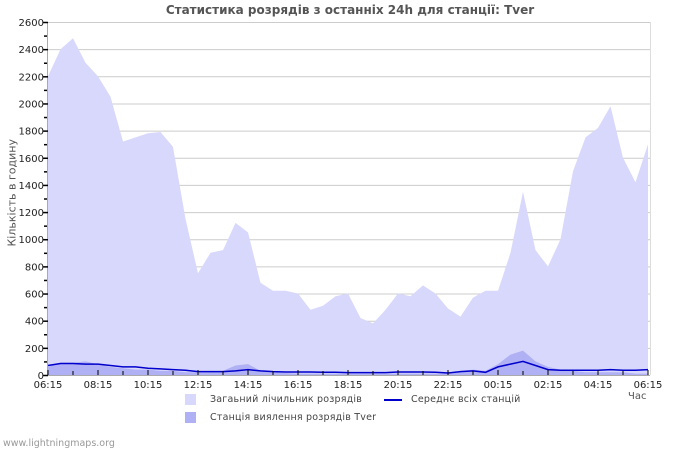 Image resolution: width=700 pixels, height=450 pixels. What do you see at coordinates (298, 385) in the screenshot?
I see `svg-text: 16:15` at bounding box center [298, 385].